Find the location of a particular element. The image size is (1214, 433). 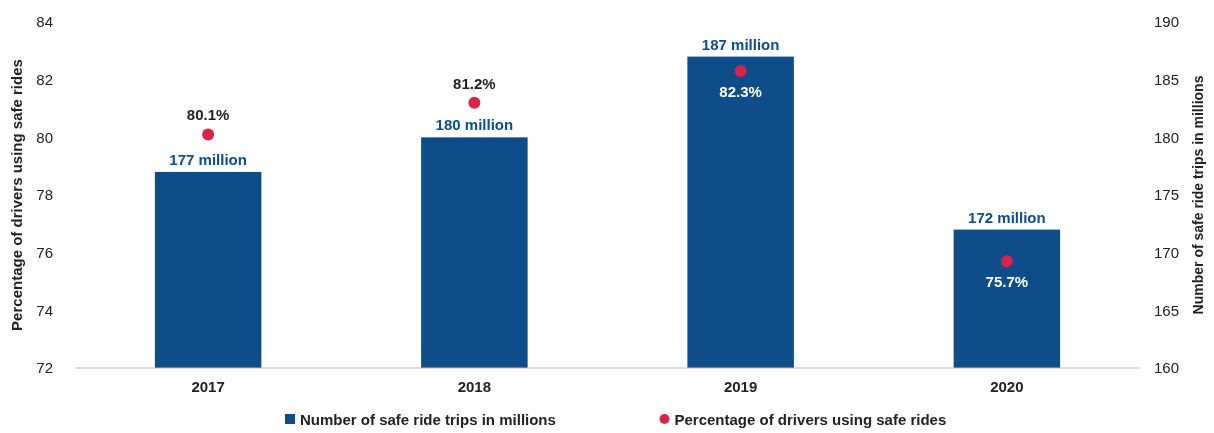

data-label: 187 million is located at coordinates (740, 44).